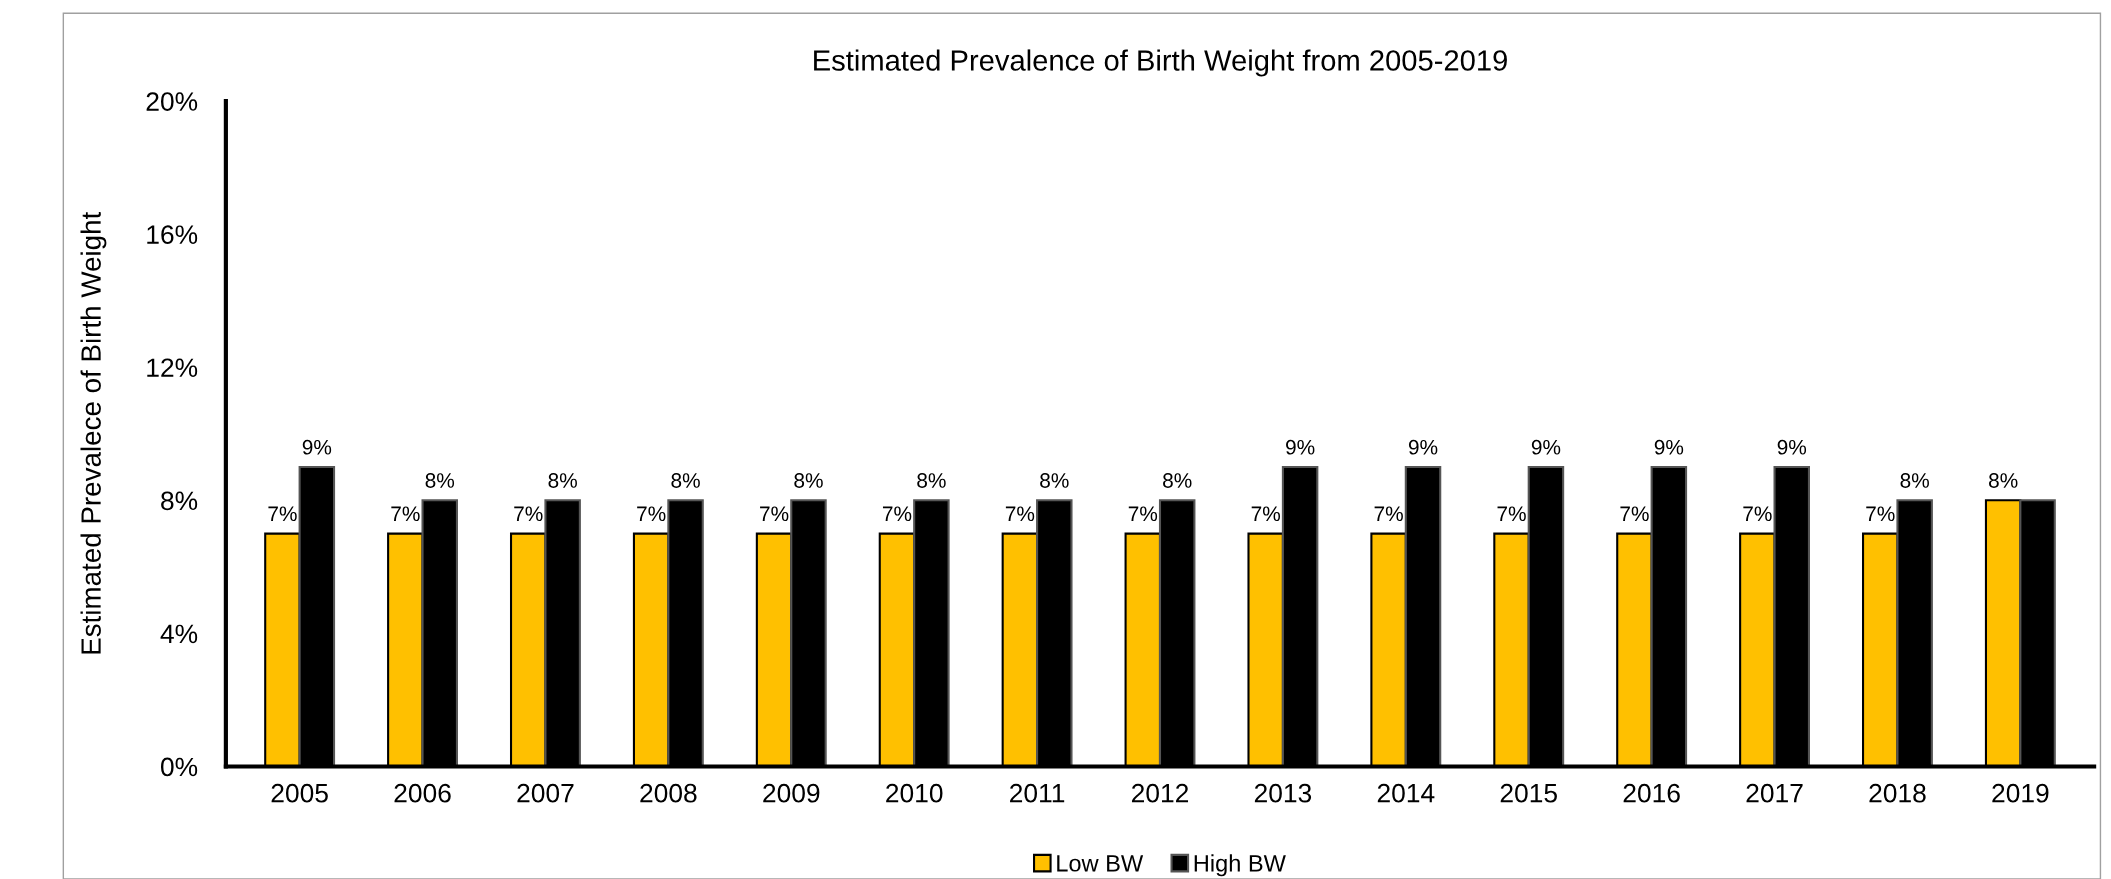  I want to click on x-tick-label: 2012, so click(1160, 793).